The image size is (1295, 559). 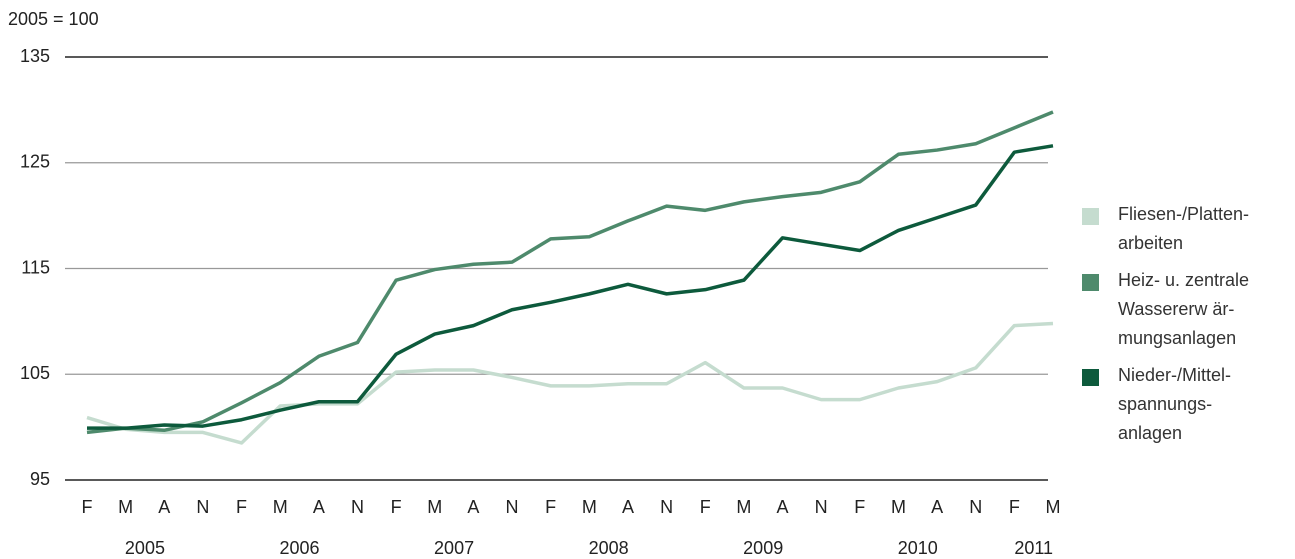 I want to click on year-label: 2009, so click(x=763, y=548).